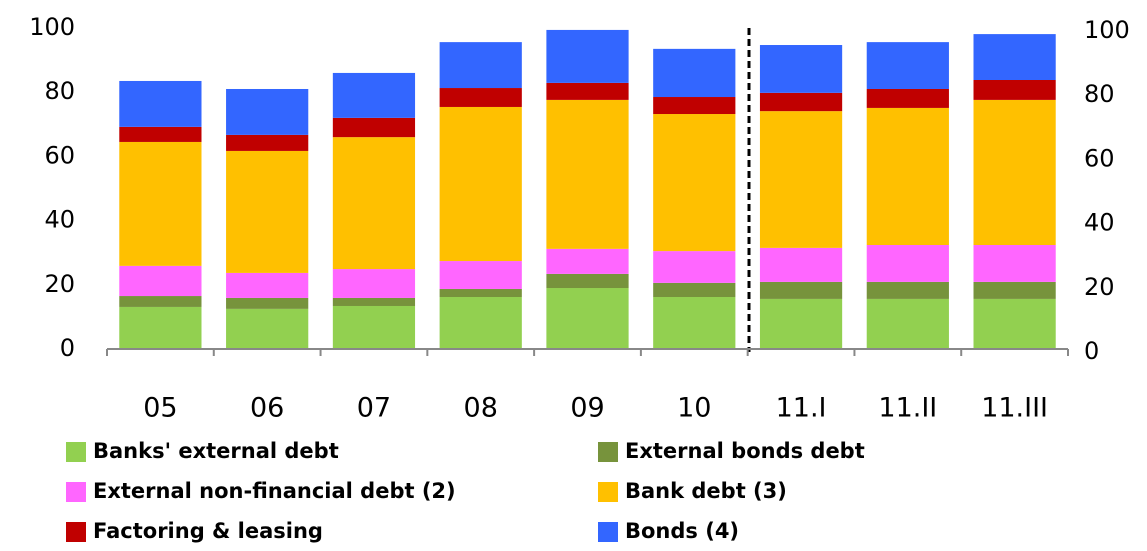 The image size is (1147, 551). I want to click on y2-tick-label: 60, so click(1099, 158).